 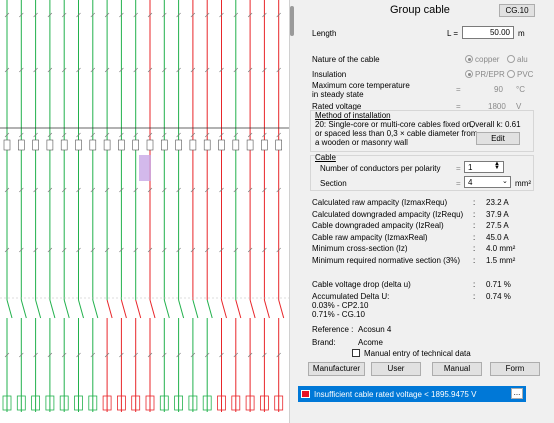 I want to click on error-icon, so click(x=305, y=394).